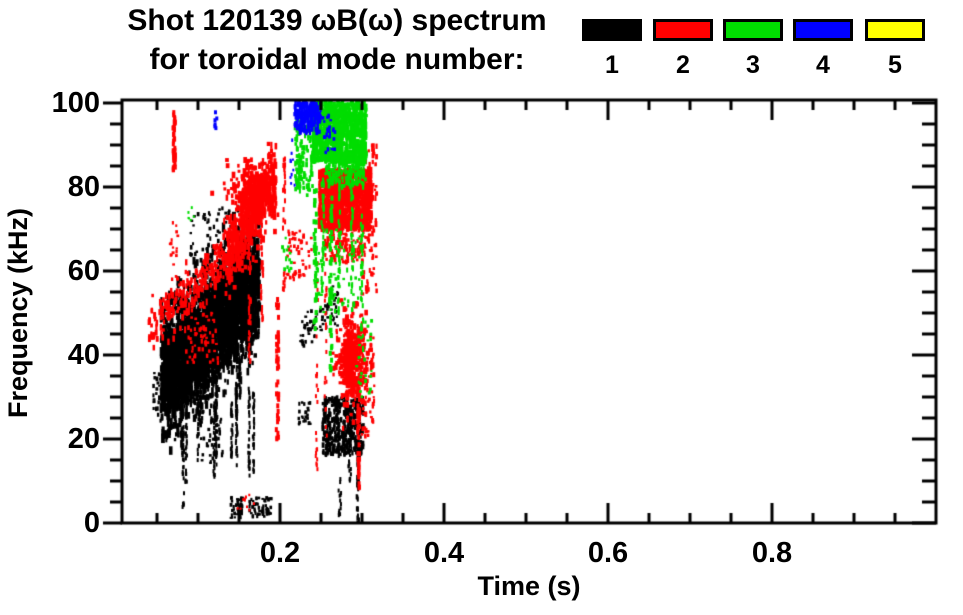 This screenshot has height=615, width=963. Describe the element at coordinates (337, 20) in the screenshot. I see `chart-title-line1: Shot 120139 ωB(ω) spectrum` at that location.